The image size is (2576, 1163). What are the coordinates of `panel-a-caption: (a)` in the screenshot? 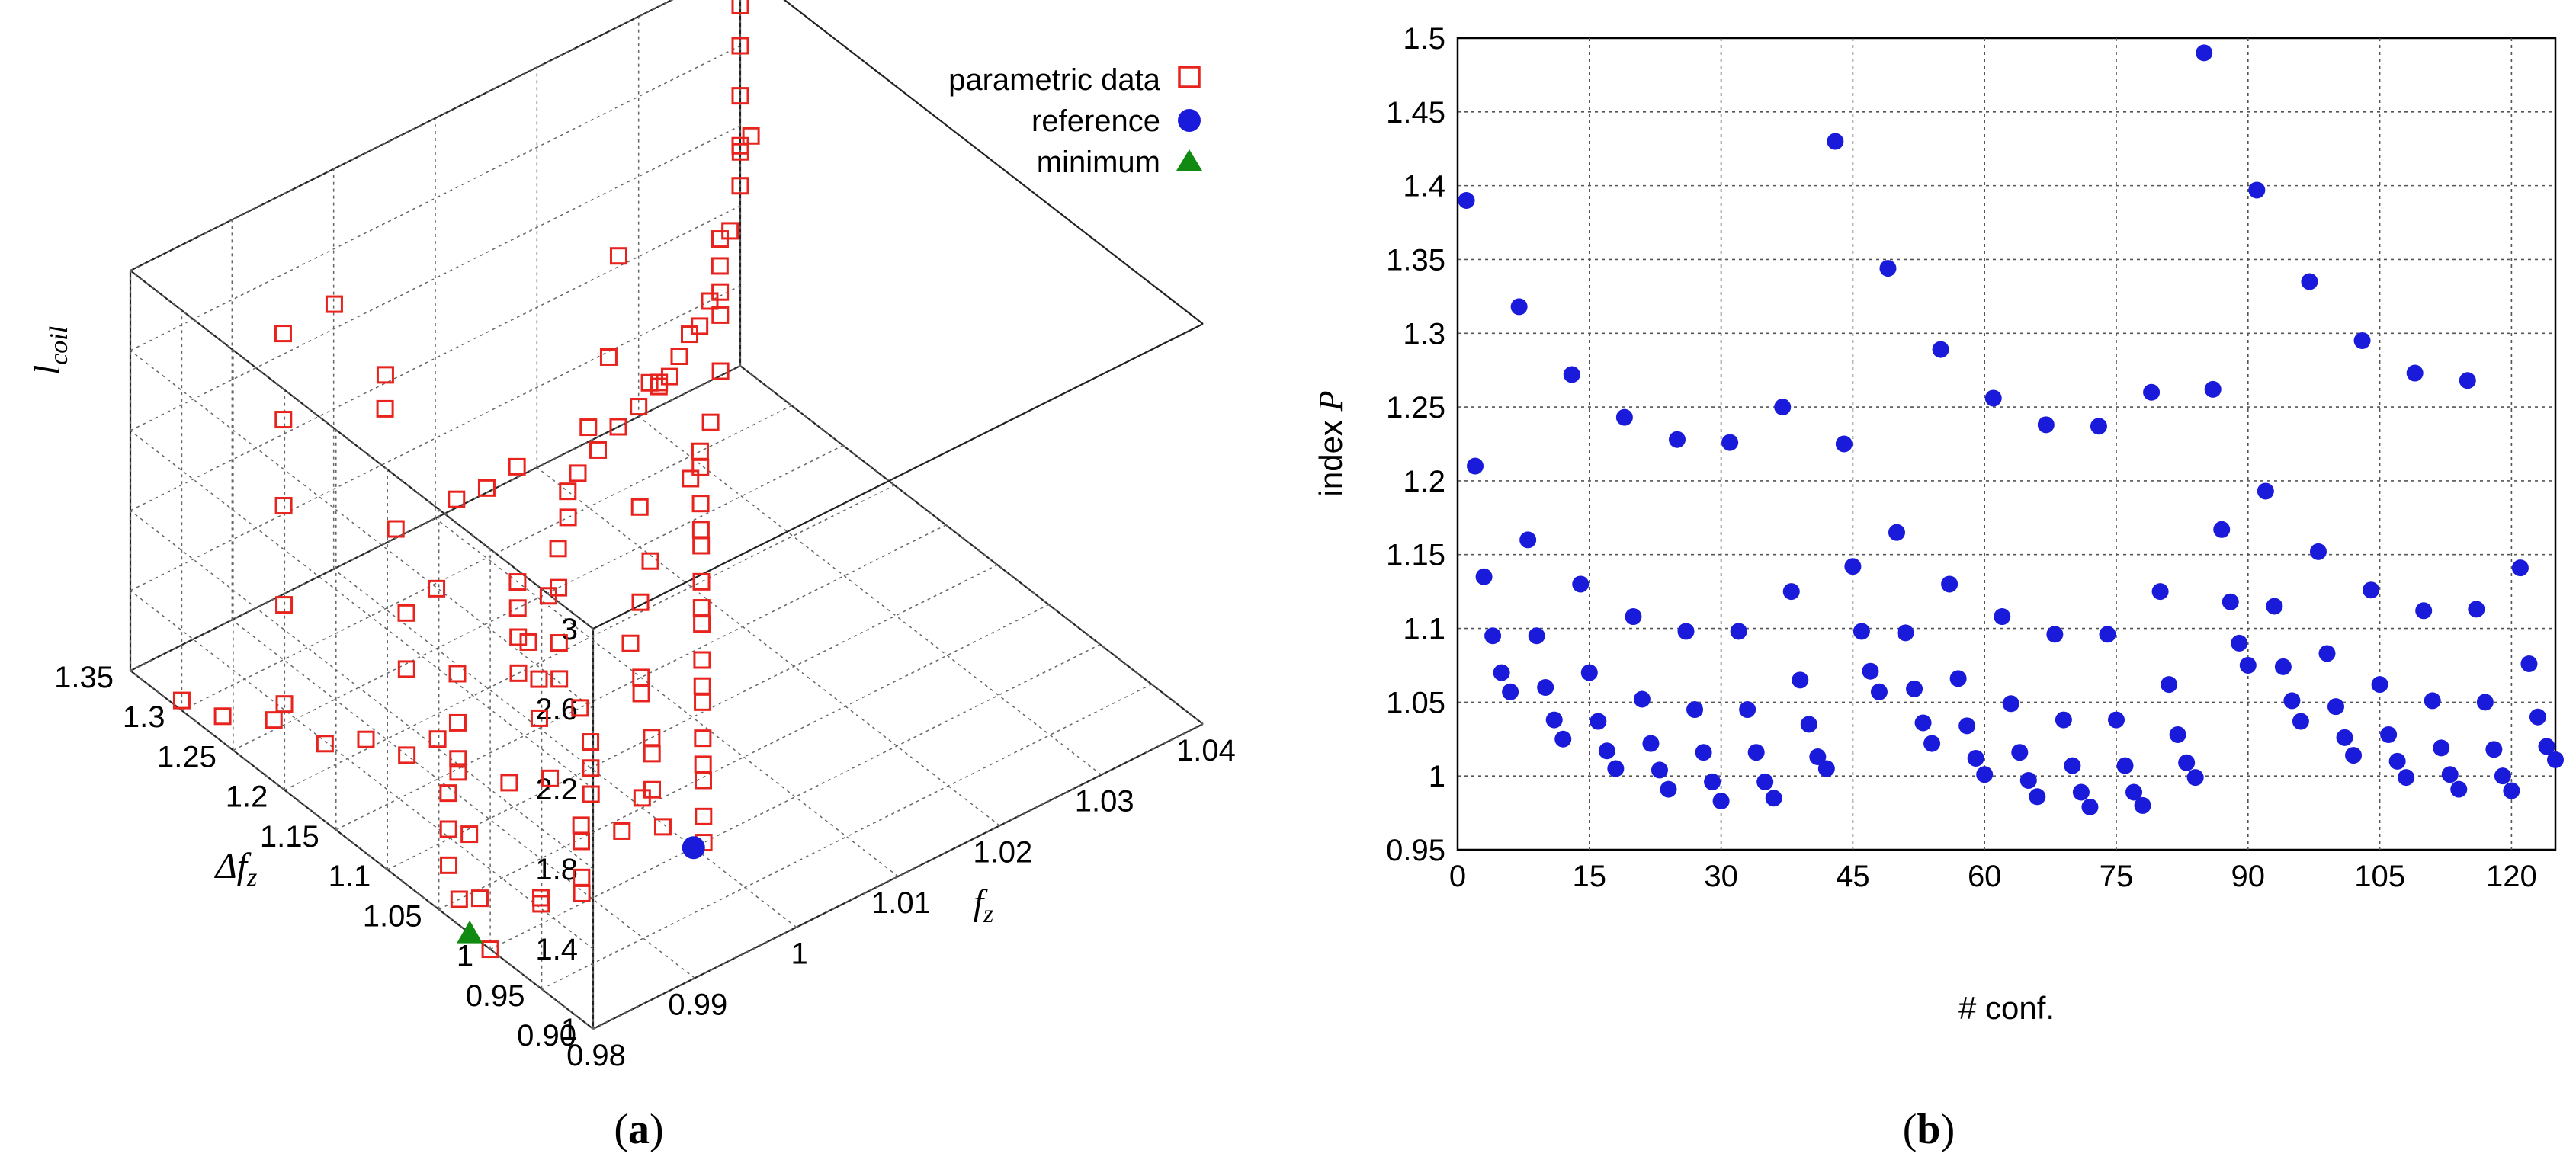 It's located at (638, 1129).